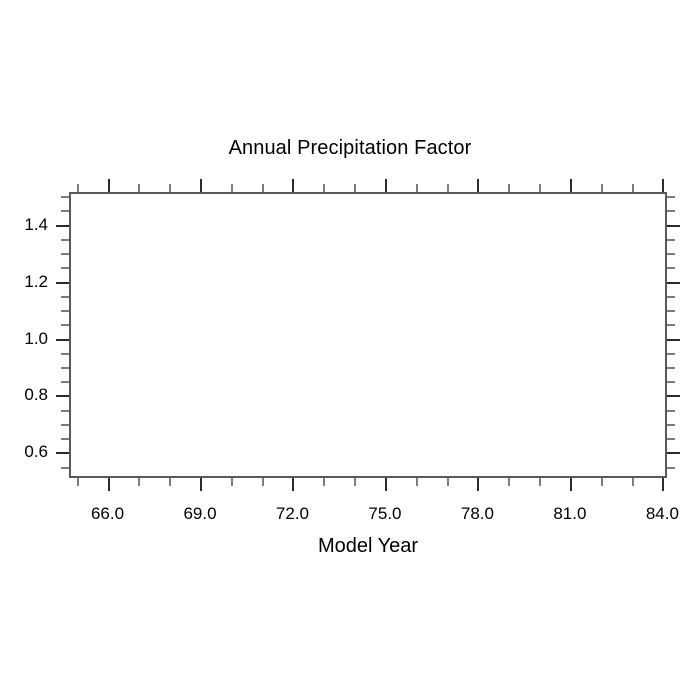  Describe the element at coordinates (36, 338) in the screenshot. I see `y-tick-label: 1.0` at that location.